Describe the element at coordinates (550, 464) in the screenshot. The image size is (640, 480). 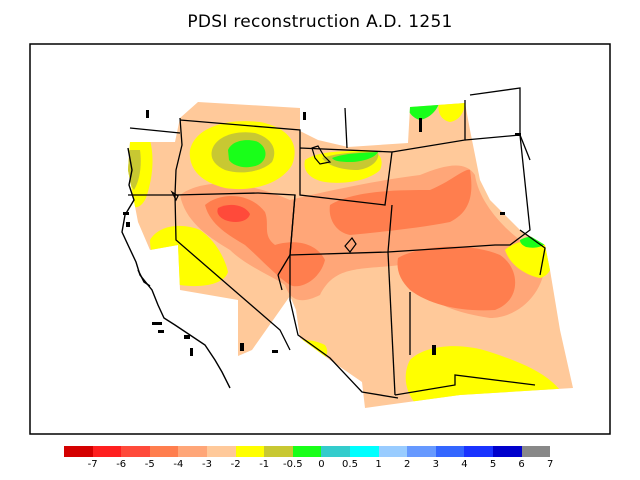
I see `legend-tick-label: 7` at that location.